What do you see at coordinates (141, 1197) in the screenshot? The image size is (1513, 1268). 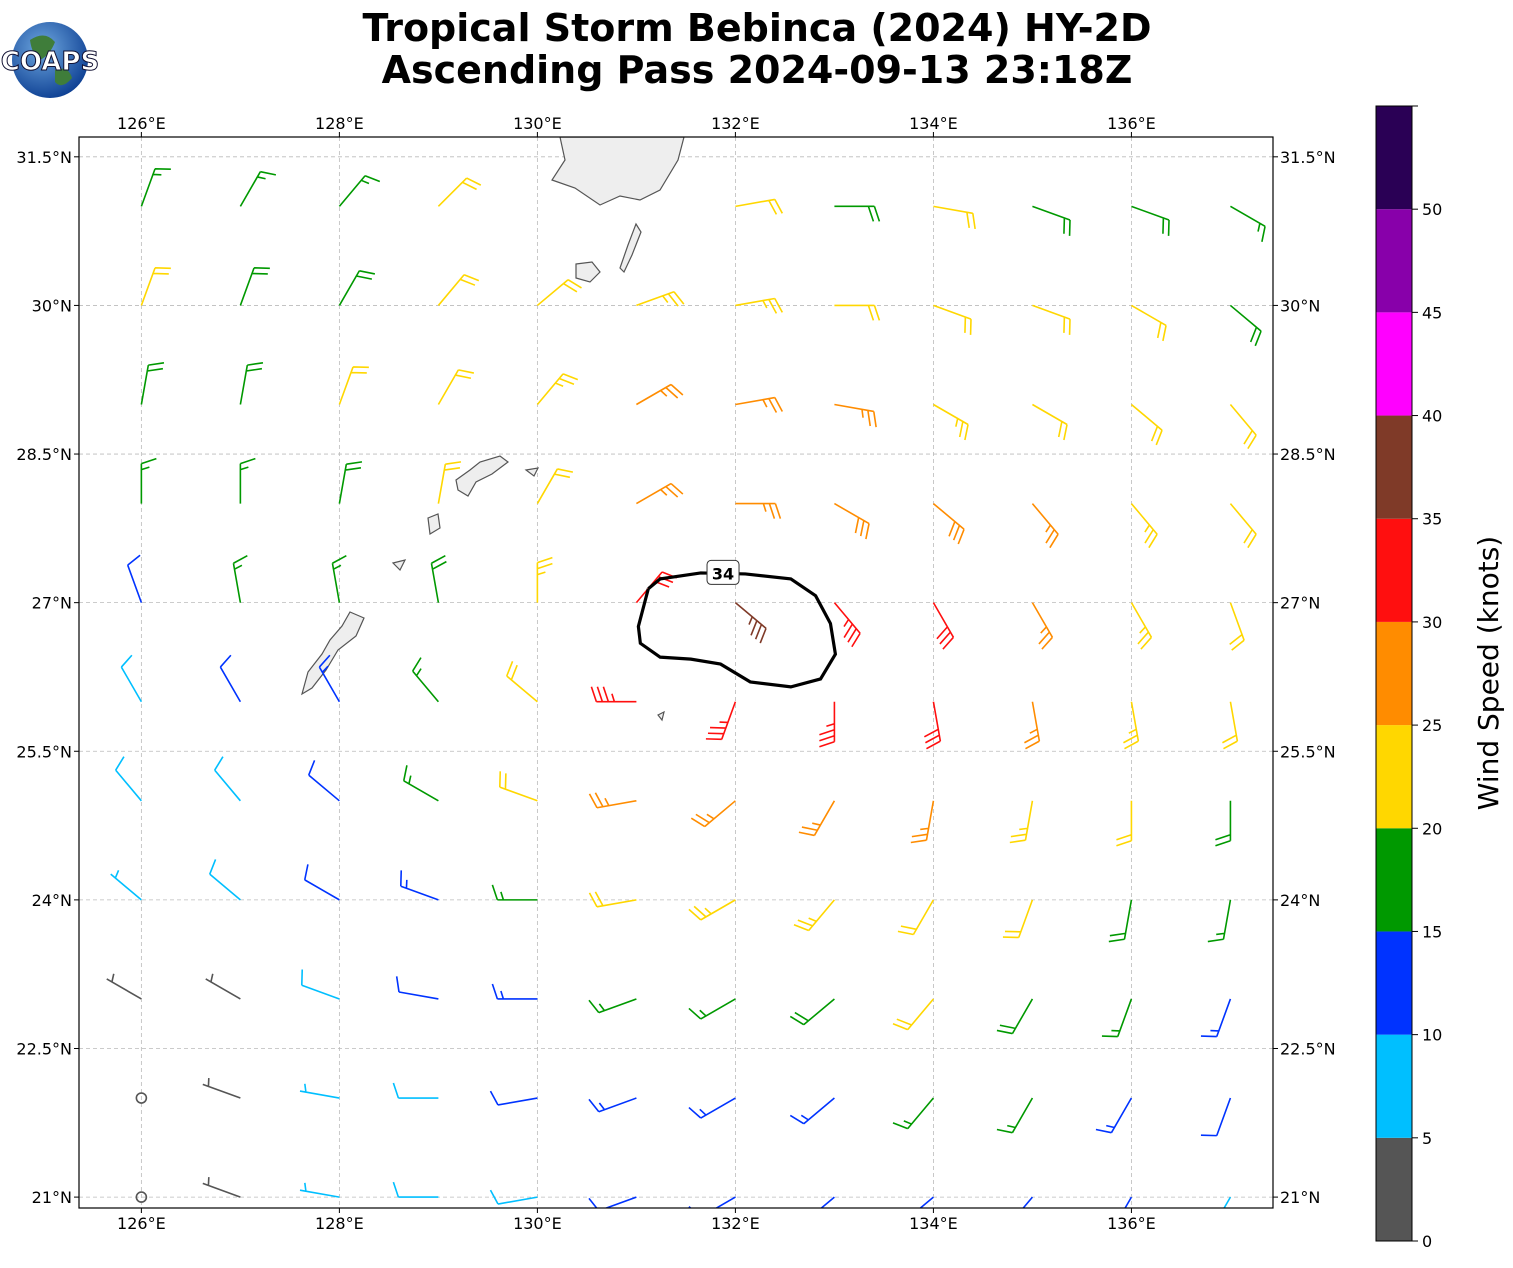 I see `wind-calm` at bounding box center [141, 1197].